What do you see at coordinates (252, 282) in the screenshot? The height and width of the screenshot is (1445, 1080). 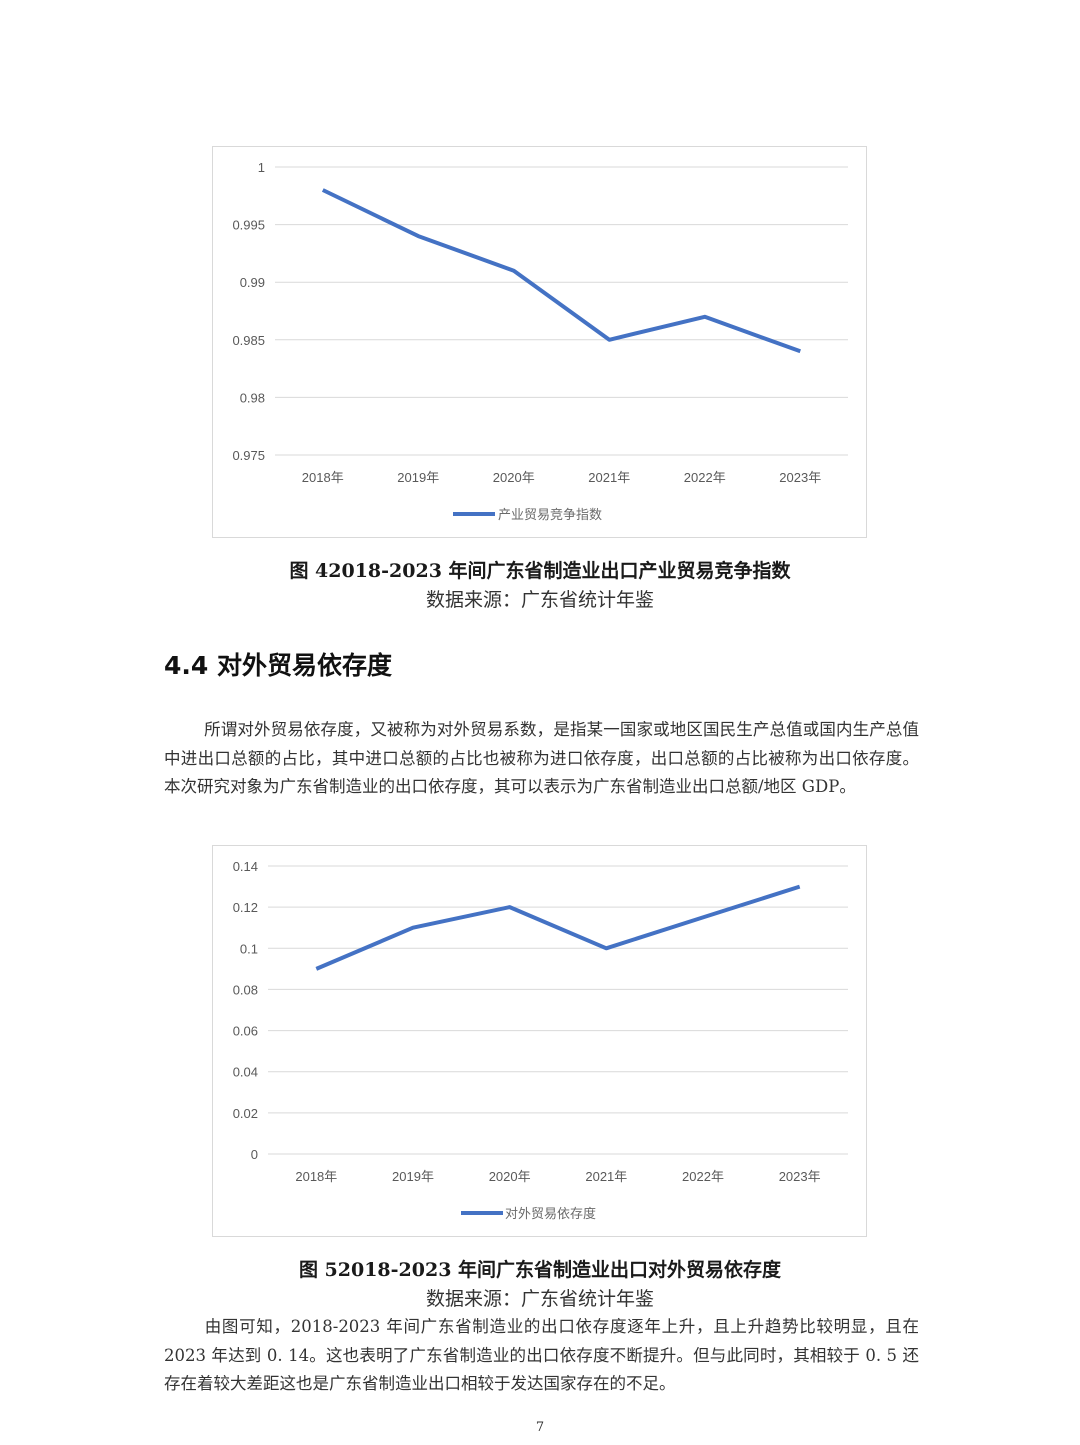 I see `y-tick-label: 0.99` at bounding box center [252, 282].